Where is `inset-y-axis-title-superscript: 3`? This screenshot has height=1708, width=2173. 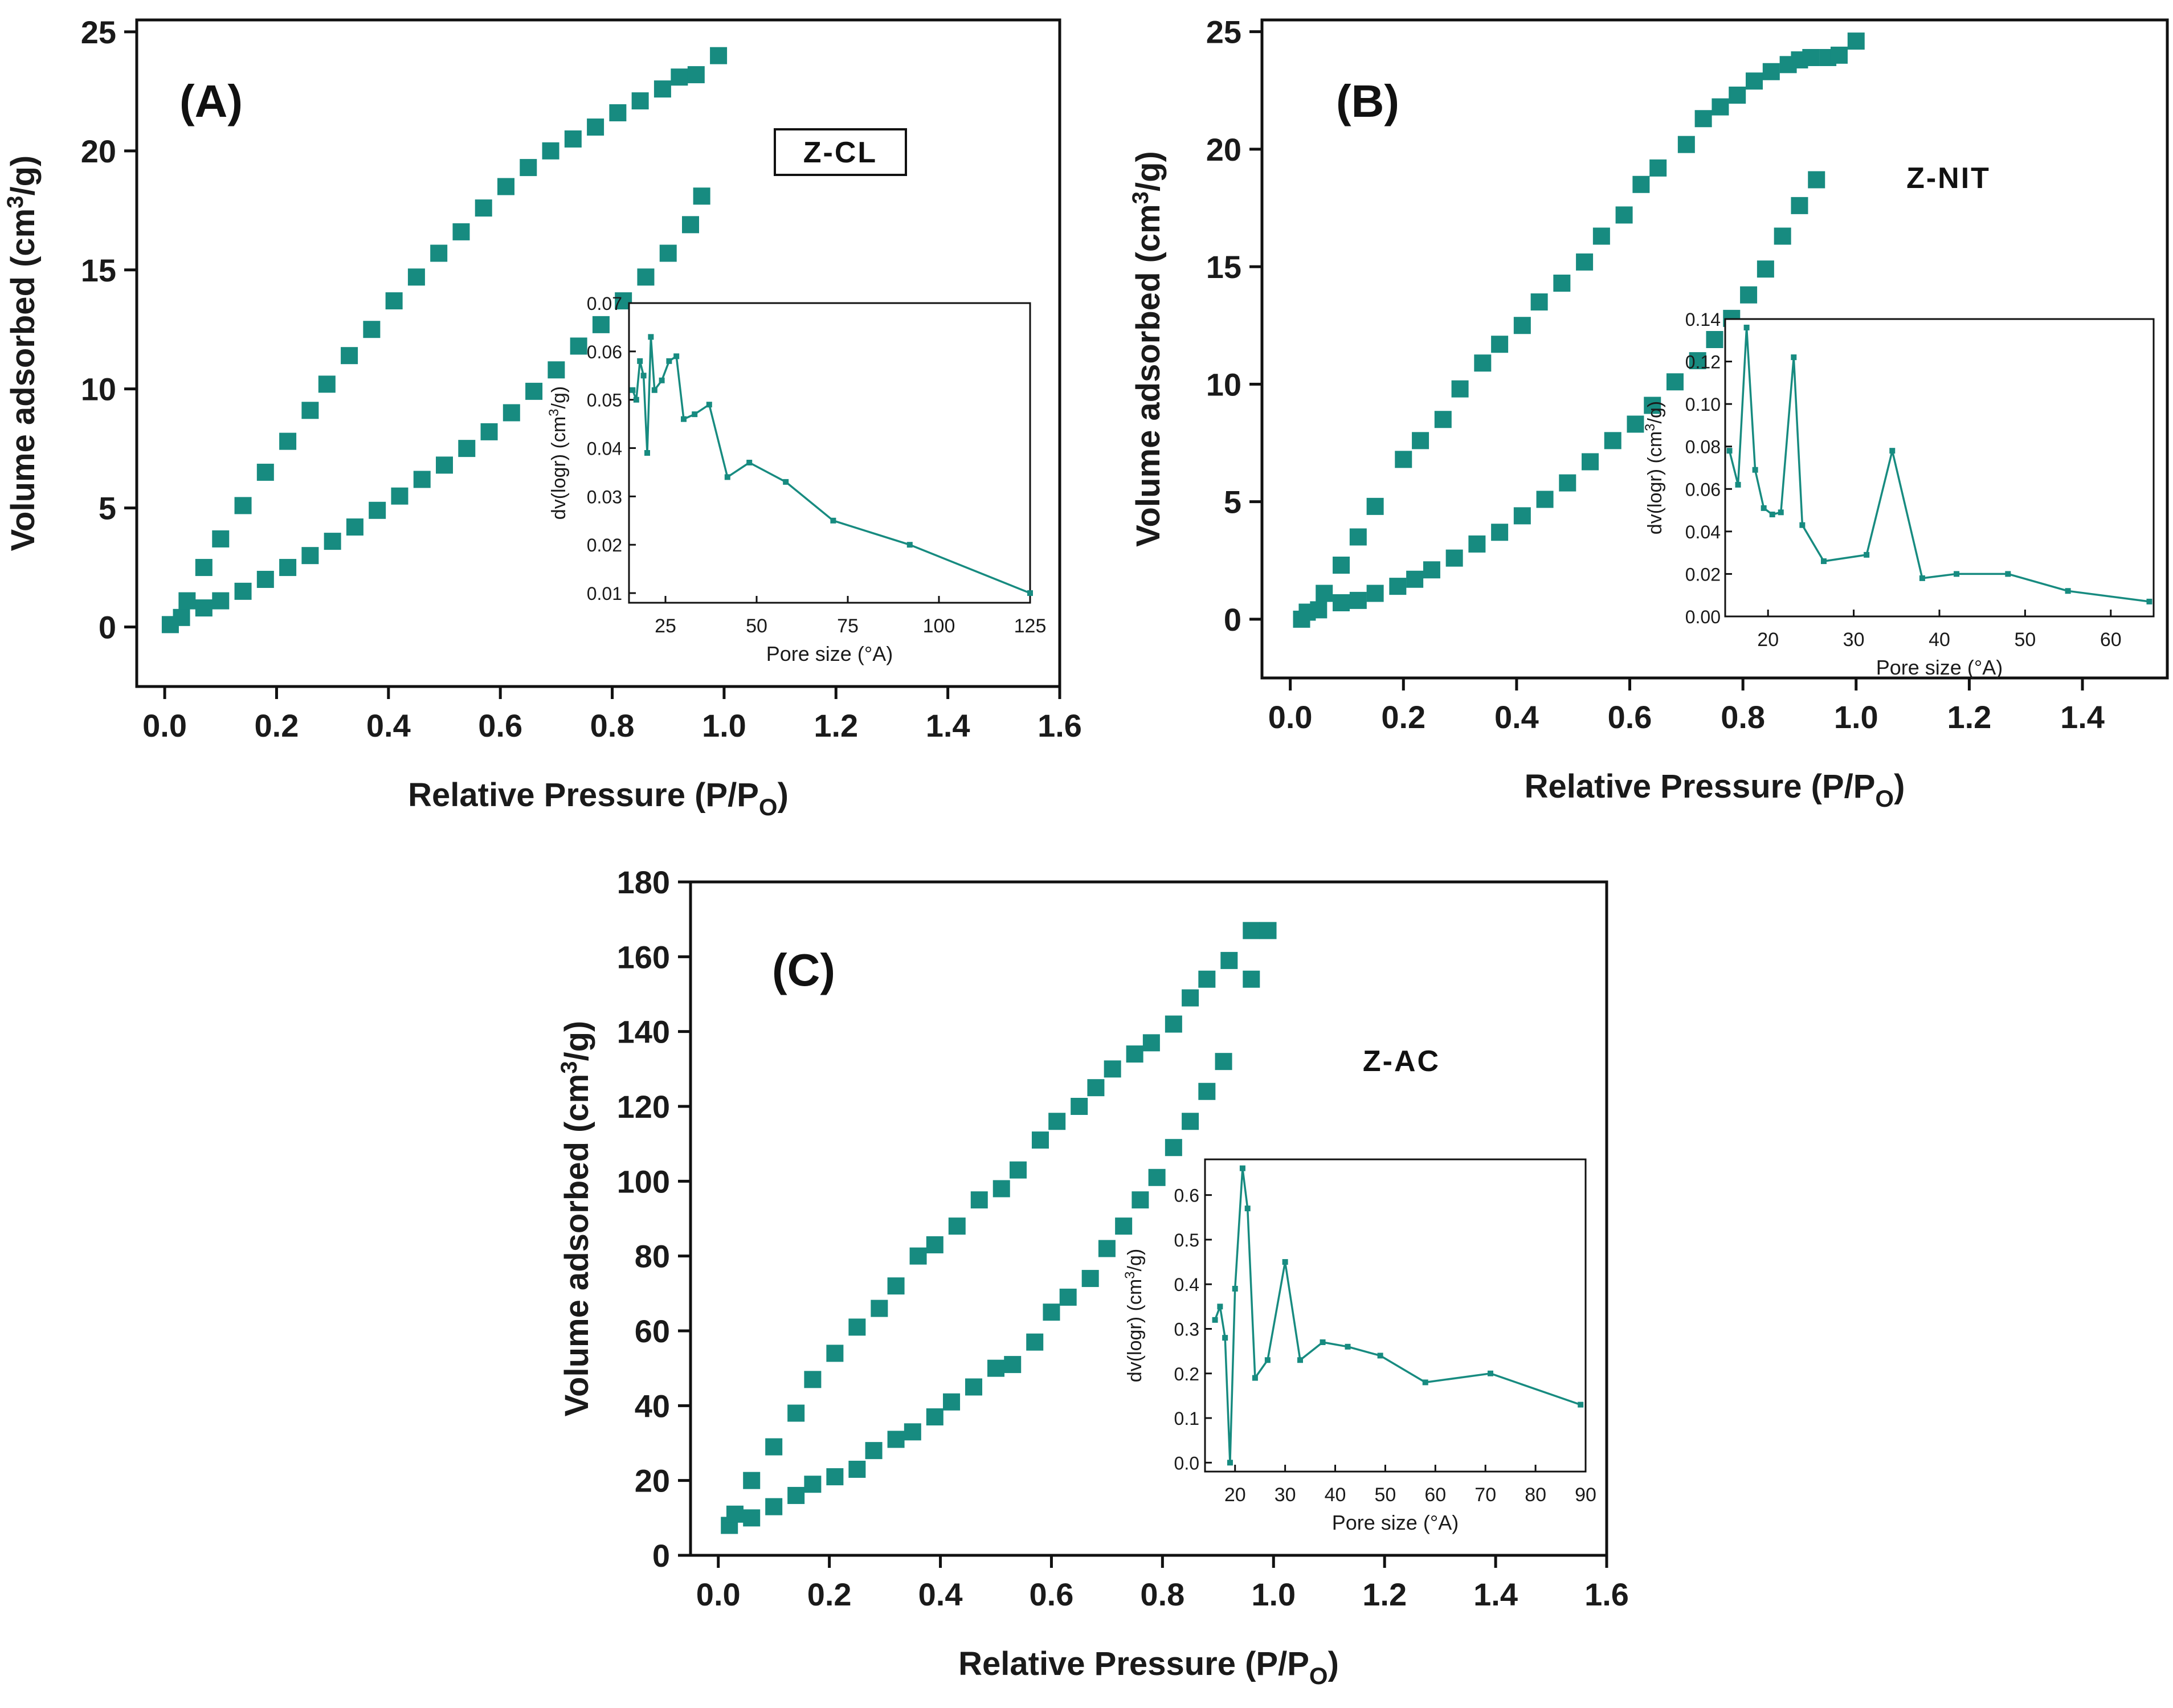 inset-y-axis-title-superscript: 3 is located at coordinates (1651, 427).